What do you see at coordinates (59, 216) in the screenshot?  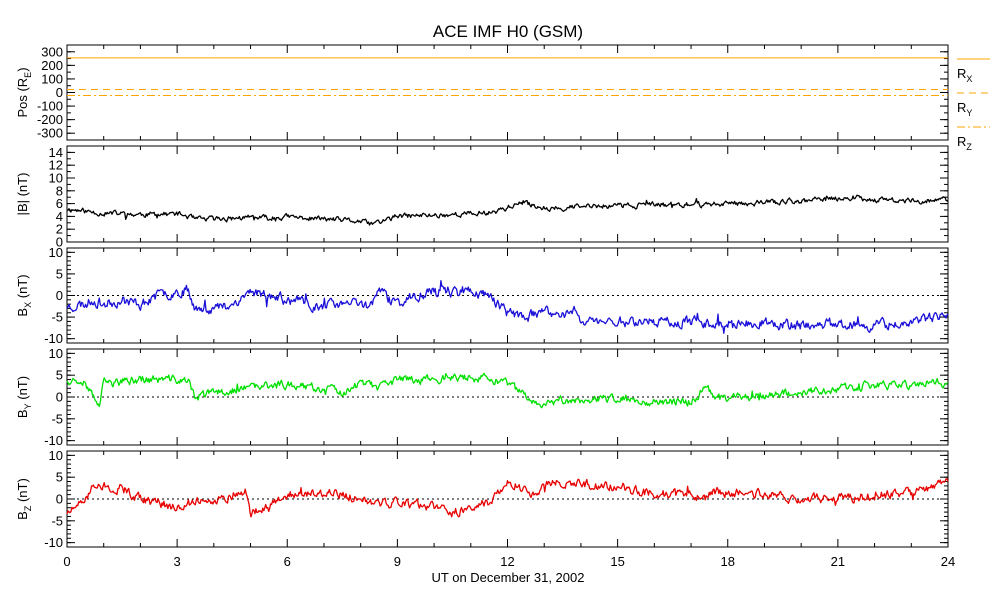 I see `y-tick-label: 4` at bounding box center [59, 216].